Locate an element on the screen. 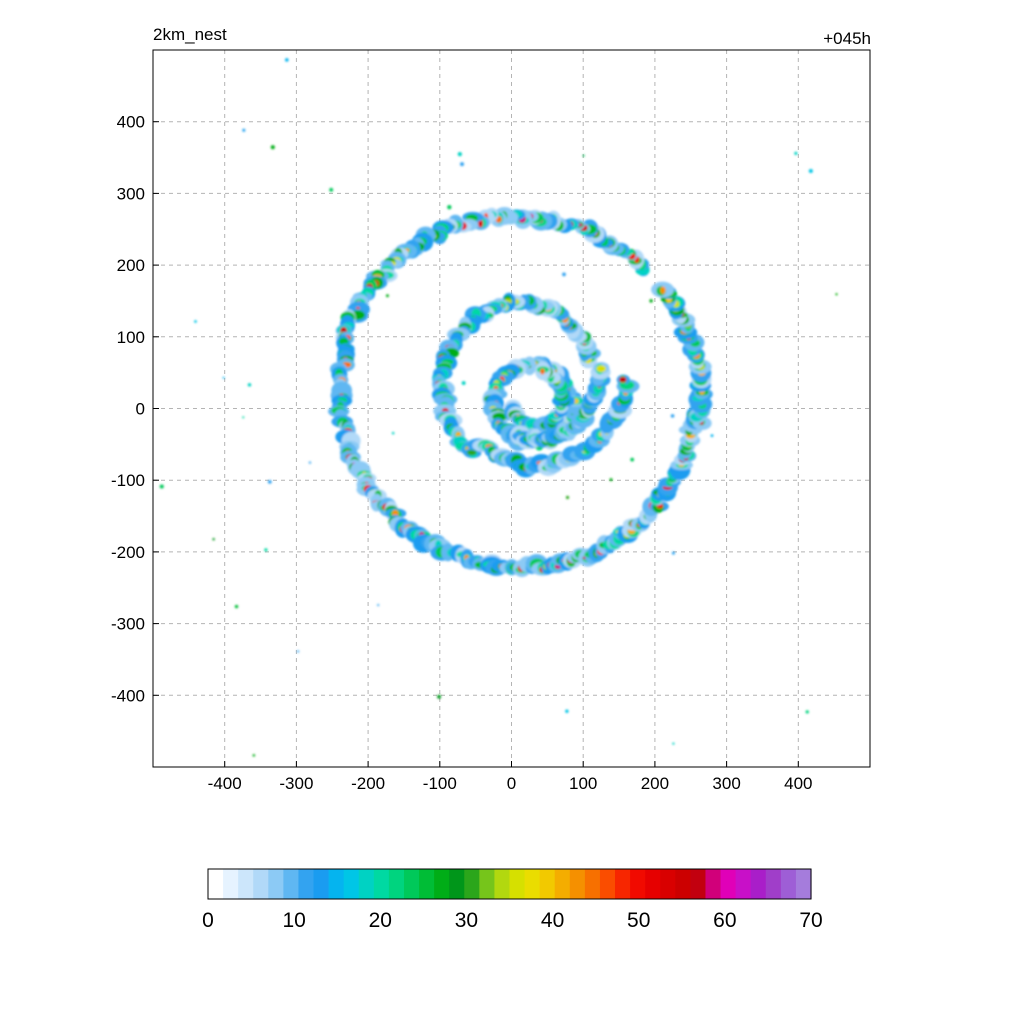 The width and height of the screenshot is (1024, 1029). colorbar-tick-label: 30 is located at coordinates (466, 920).